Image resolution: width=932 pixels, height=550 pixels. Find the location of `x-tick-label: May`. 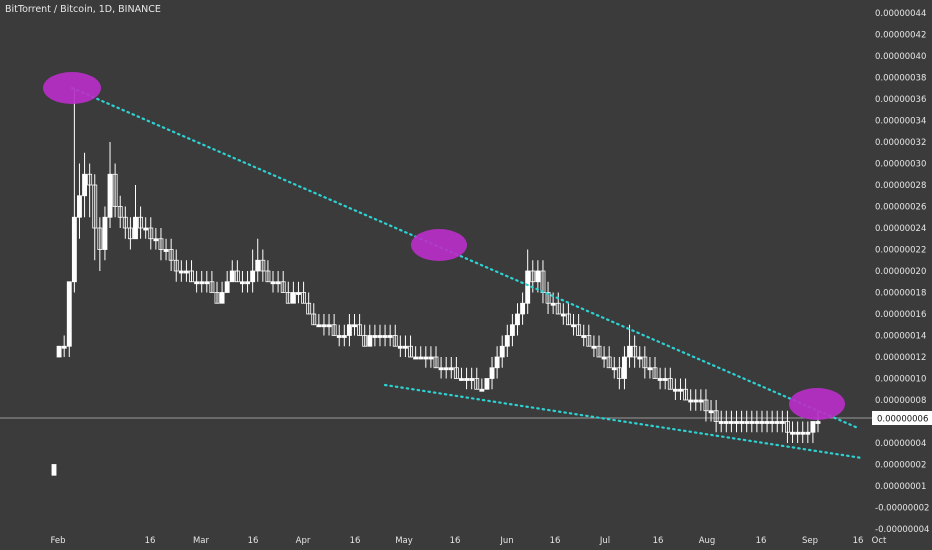

x-tick-label: May is located at coordinates (404, 541).